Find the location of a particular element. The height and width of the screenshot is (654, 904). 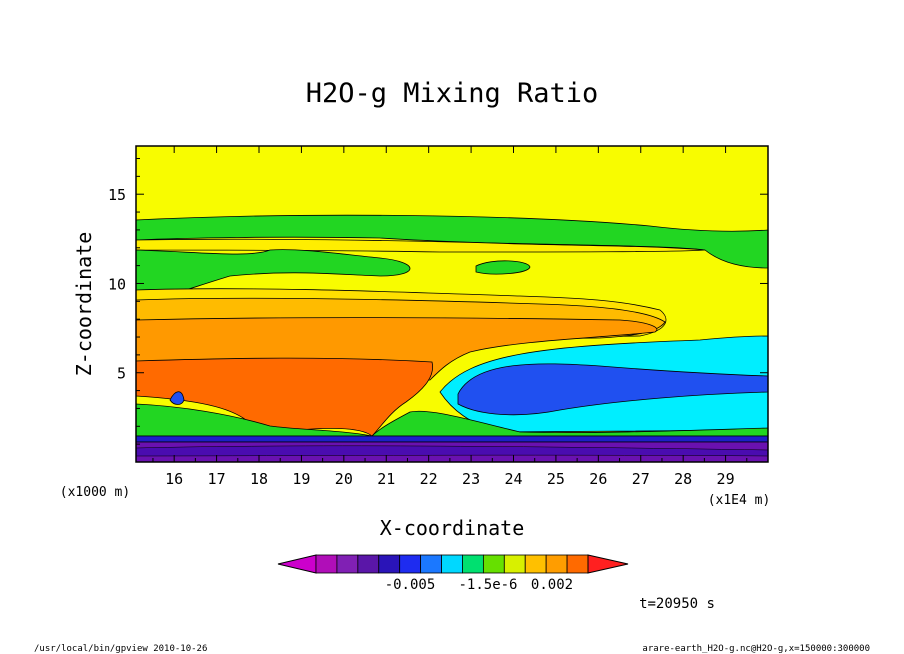

x-tick-label: 27 is located at coordinates (641, 479).